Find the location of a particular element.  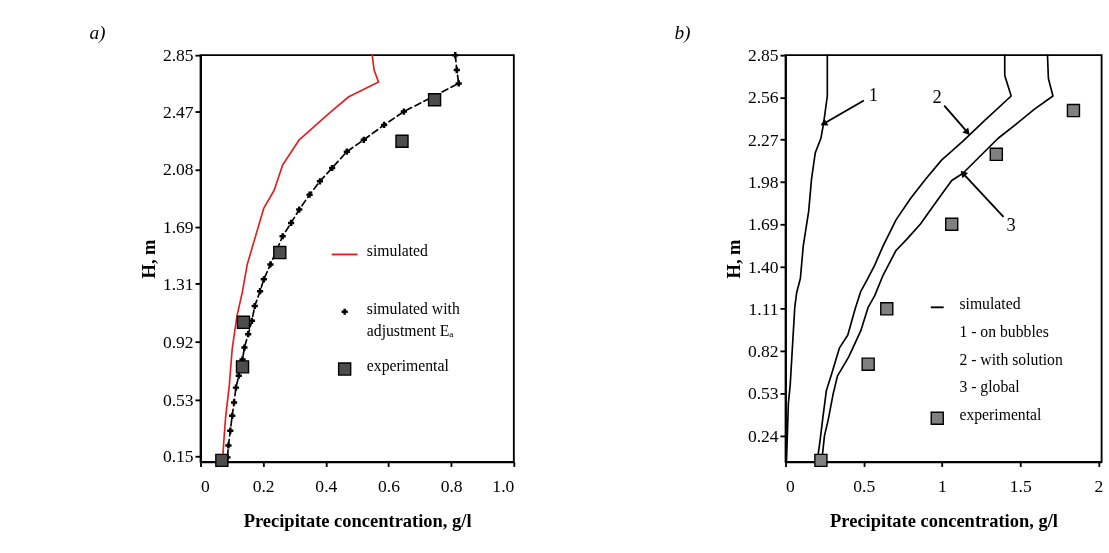

x-tick-label: 0.8 is located at coordinates (451, 485).